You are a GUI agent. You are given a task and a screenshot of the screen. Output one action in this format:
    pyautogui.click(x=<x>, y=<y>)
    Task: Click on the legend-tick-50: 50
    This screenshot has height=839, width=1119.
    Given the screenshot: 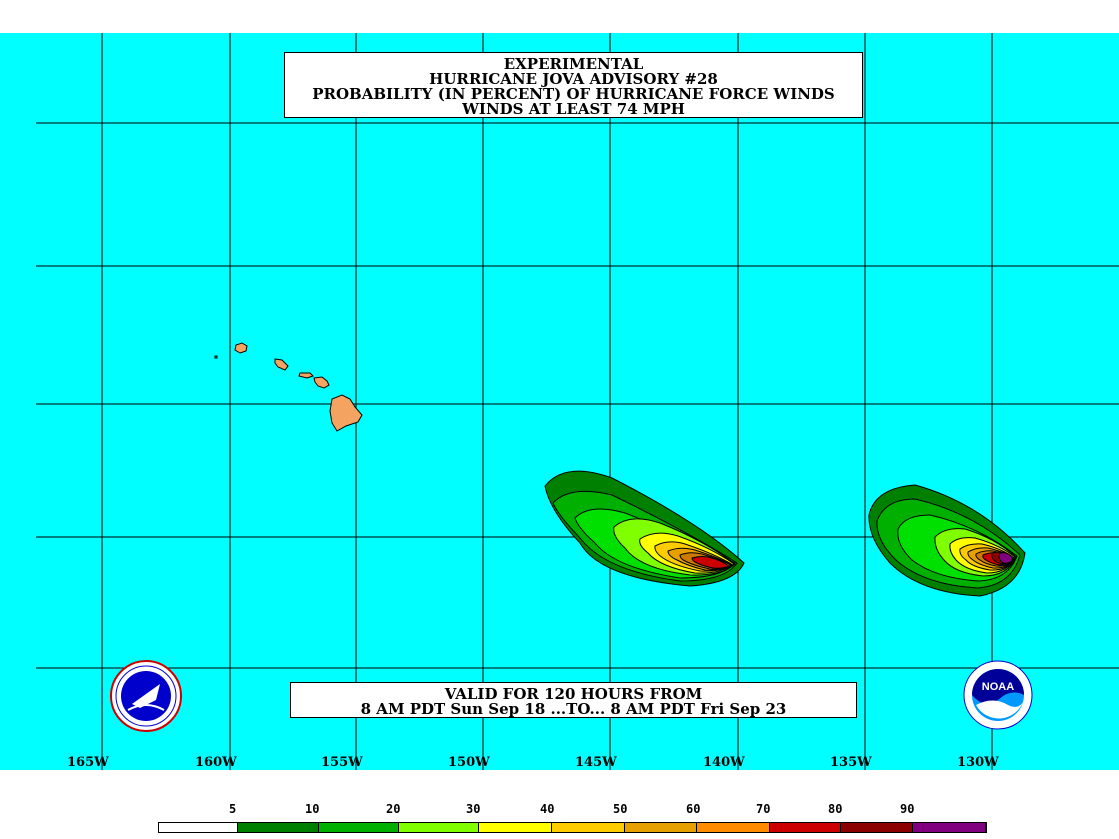 What is the action you would take?
    pyautogui.click(x=620, y=809)
    